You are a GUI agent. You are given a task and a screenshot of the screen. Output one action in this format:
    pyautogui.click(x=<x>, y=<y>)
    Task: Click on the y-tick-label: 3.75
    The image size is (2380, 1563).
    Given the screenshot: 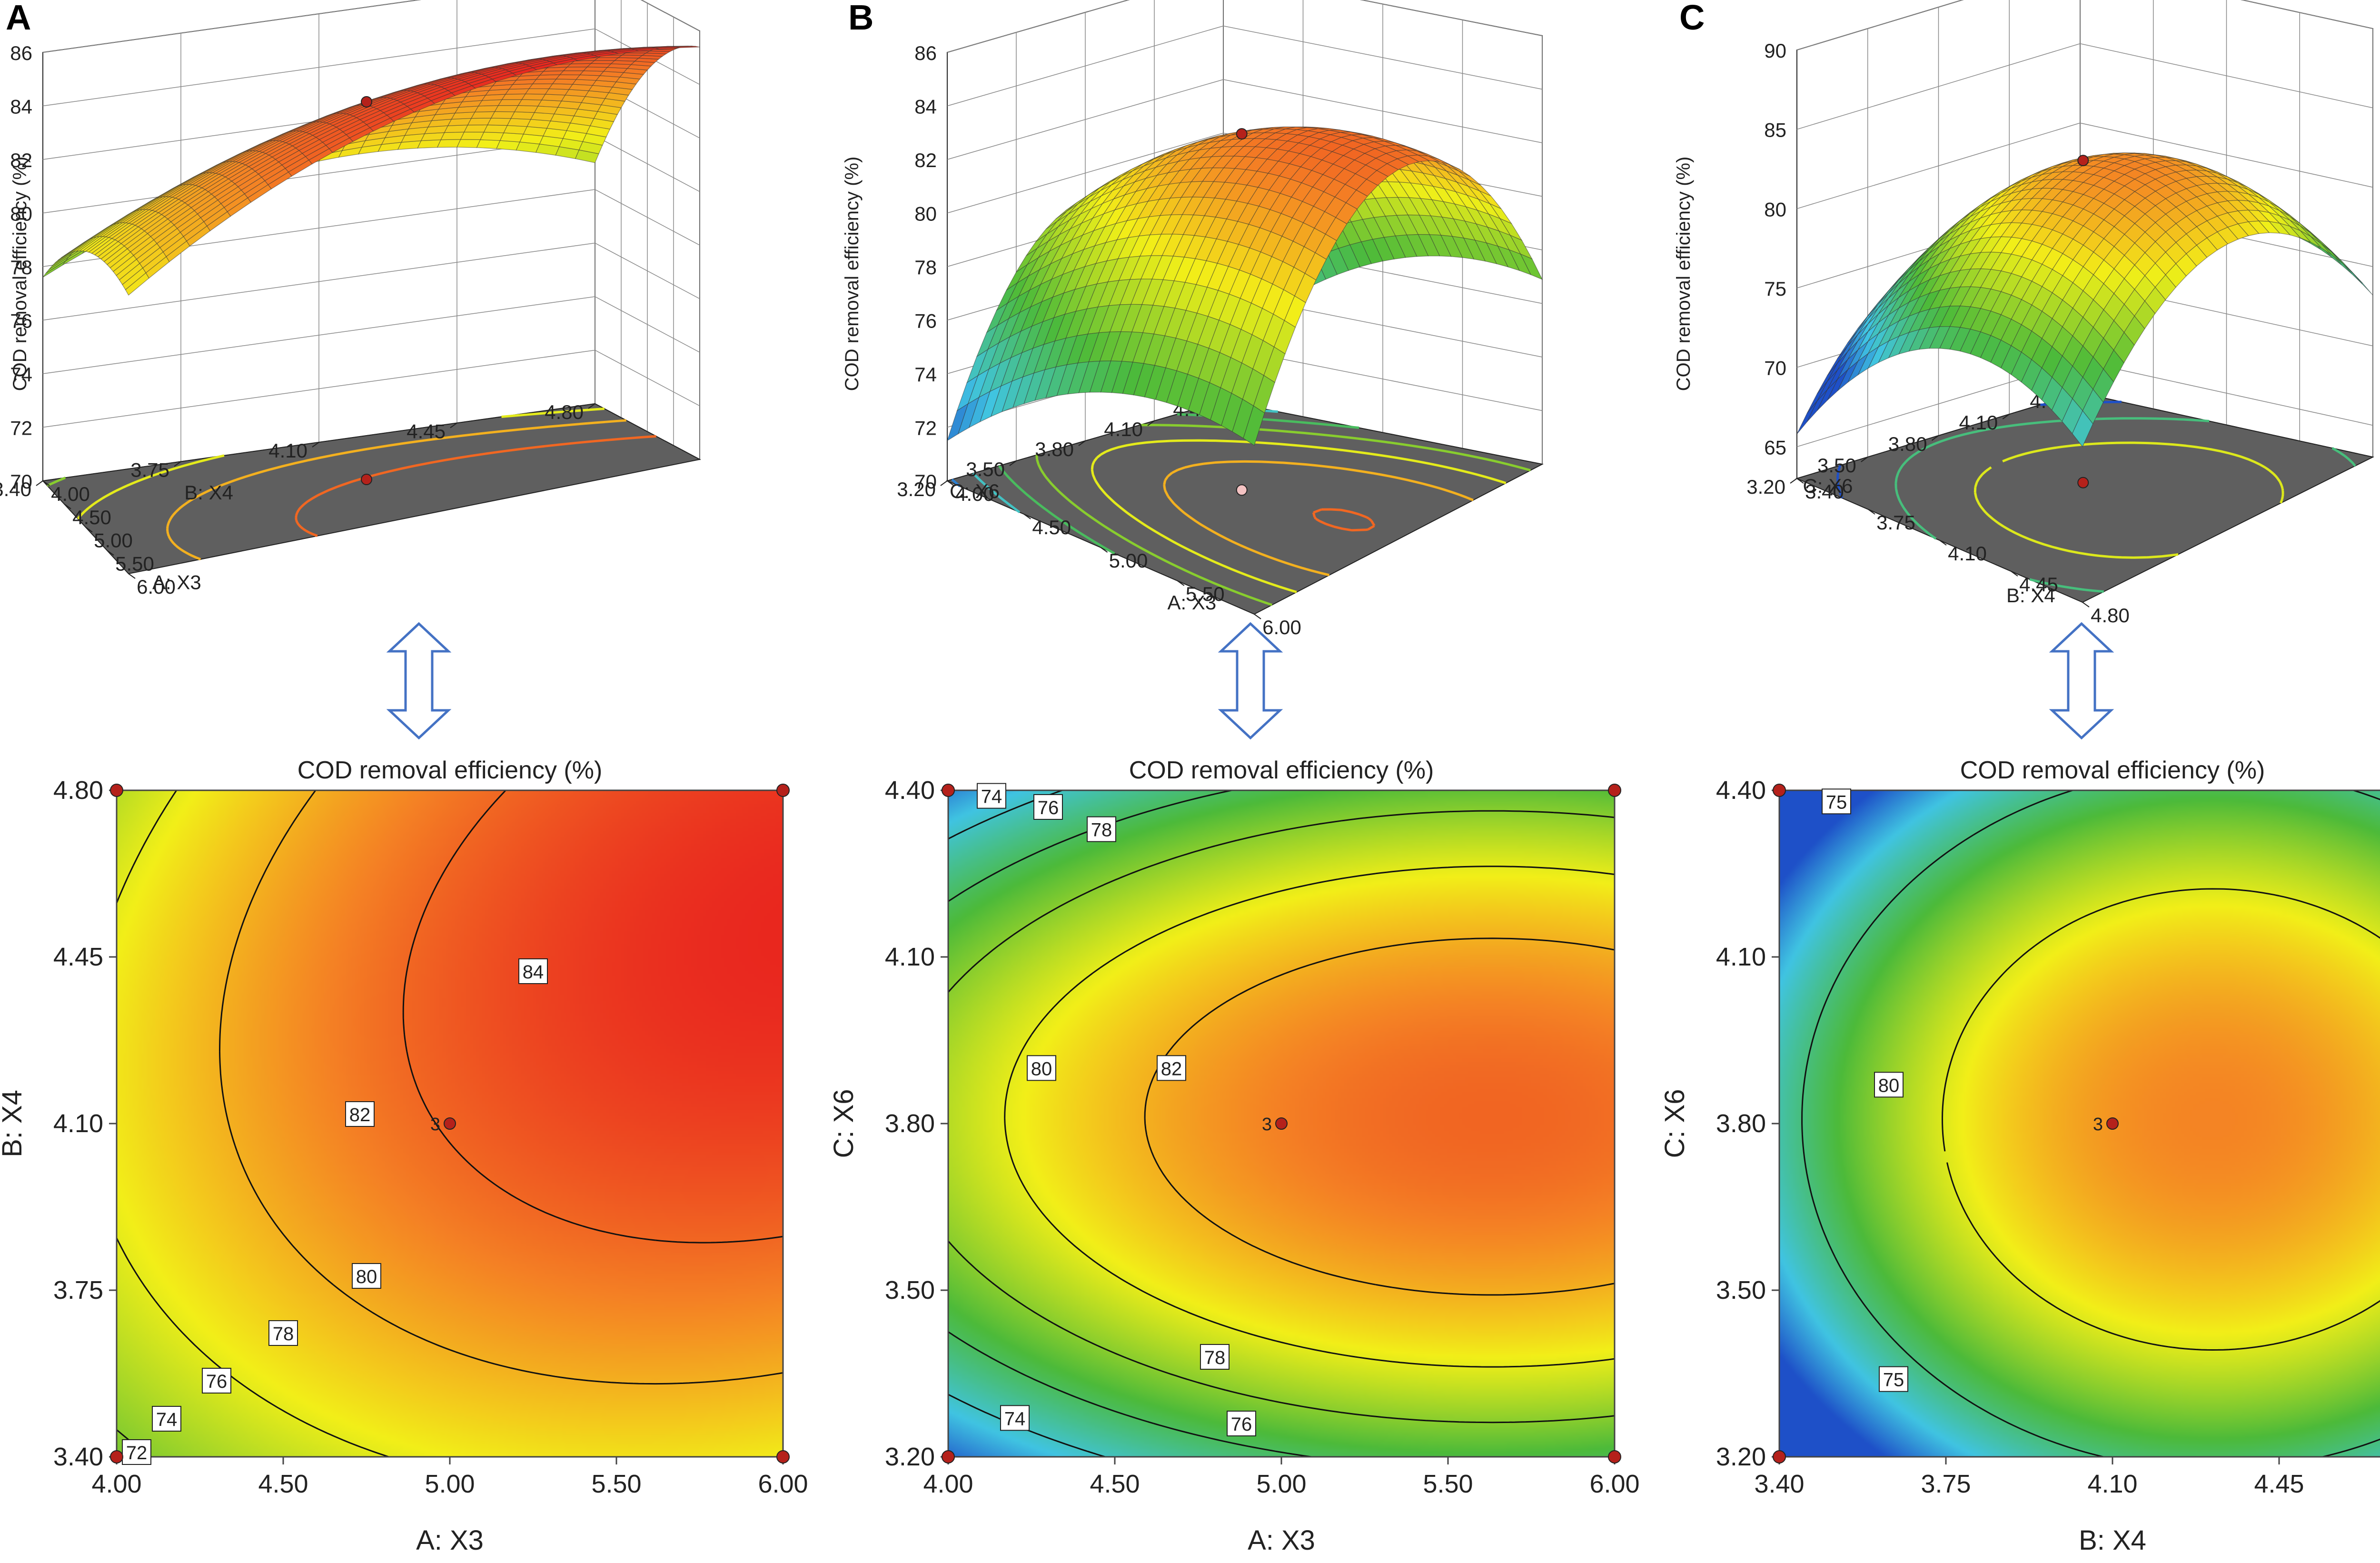 What is the action you would take?
    pyautogui.click(x=78, y=1290)
    